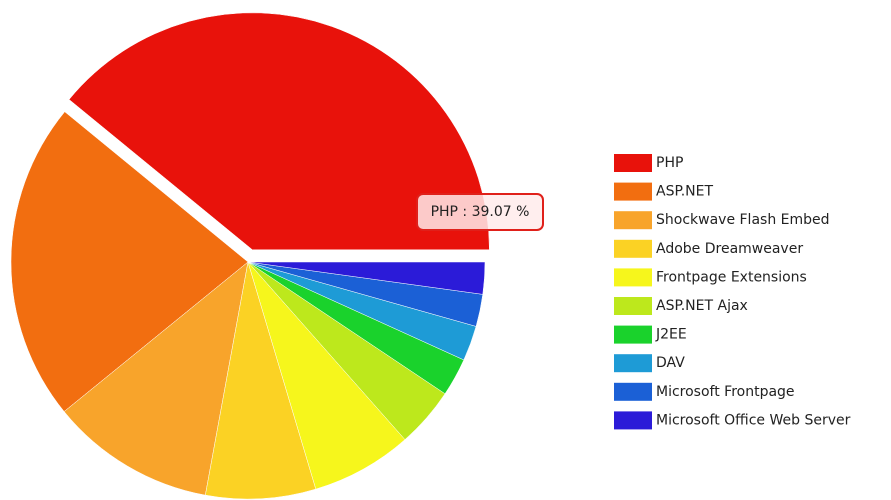  Describe the element at coordinates (729, 249) in the screenshot. I see `legend-label: Adobe Dreamweaver` at that location.